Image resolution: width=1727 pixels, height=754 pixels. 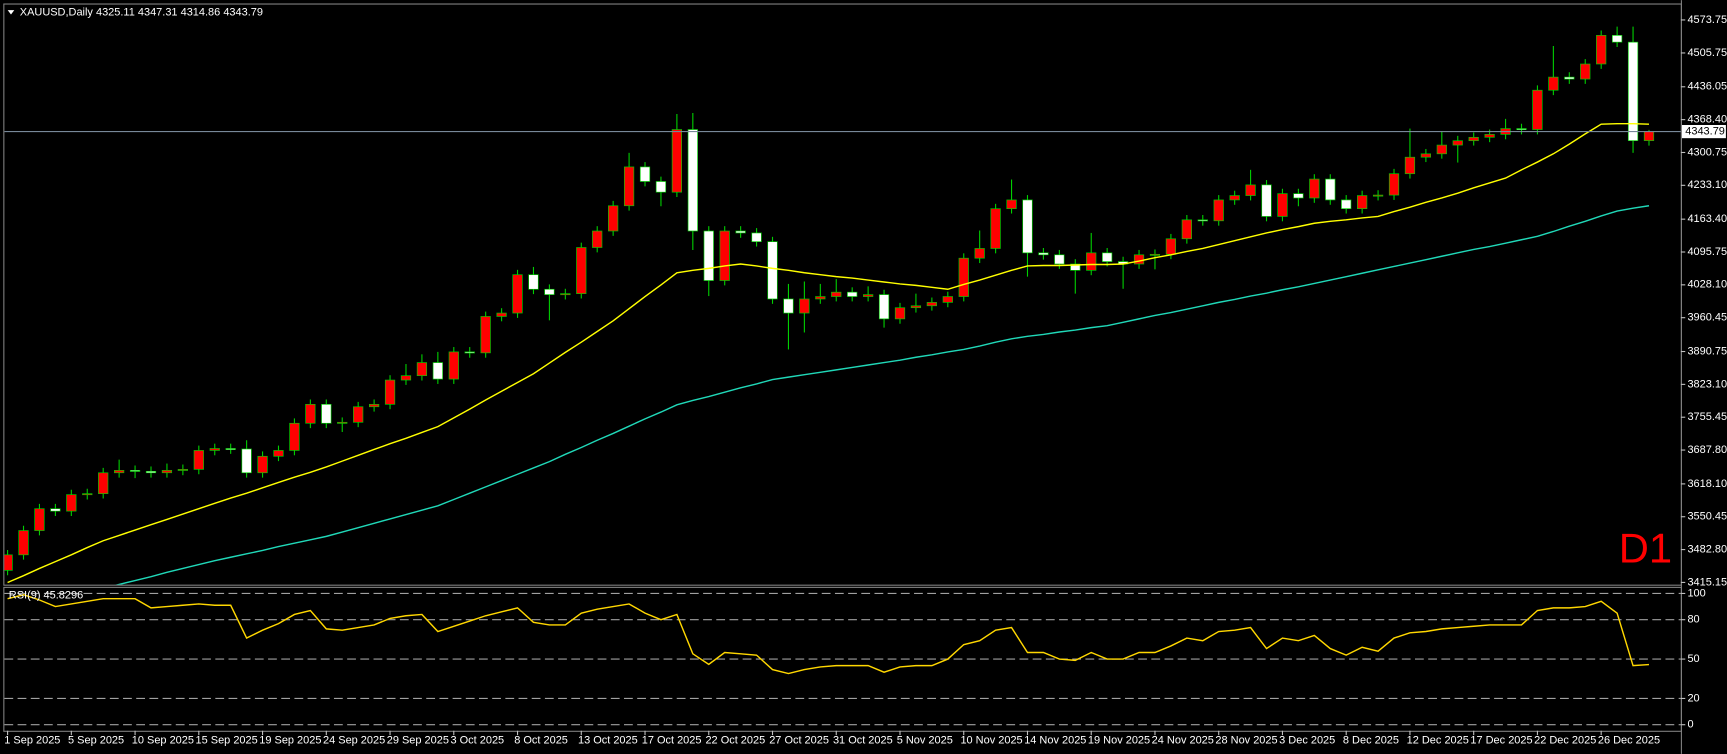 What do you see at coordinates (227, 741) in the screenshot?
I see `x-tick-label: 15 Sep 2025` at bounding box center [227, 741].